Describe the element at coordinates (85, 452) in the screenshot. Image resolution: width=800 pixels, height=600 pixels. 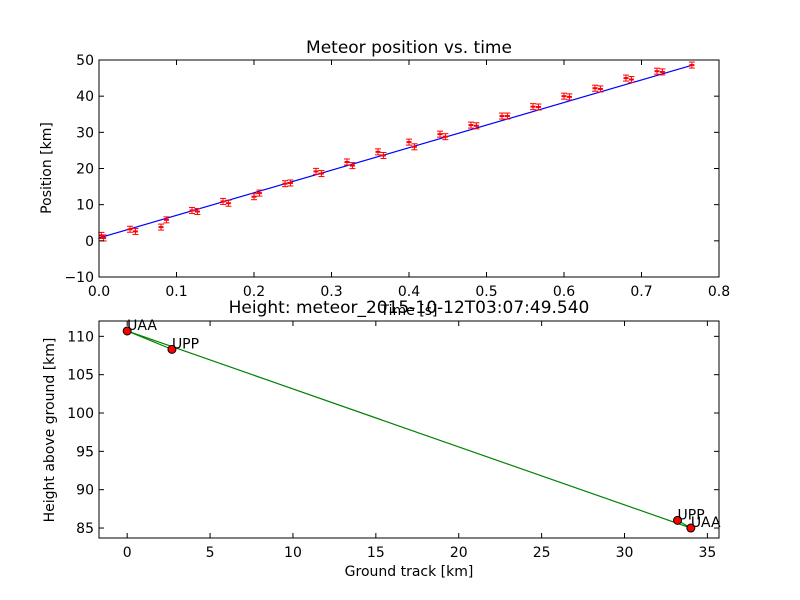
I see `y-tick-label: 95` at that location.